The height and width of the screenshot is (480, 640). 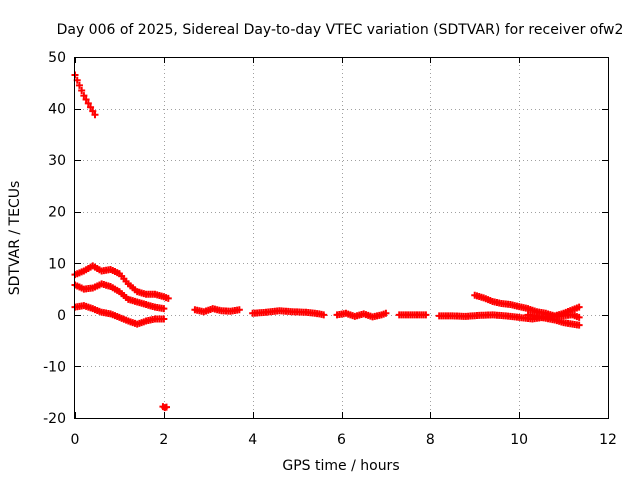 I want to click on x-tick-label: 8, so click(x=430, y=440).